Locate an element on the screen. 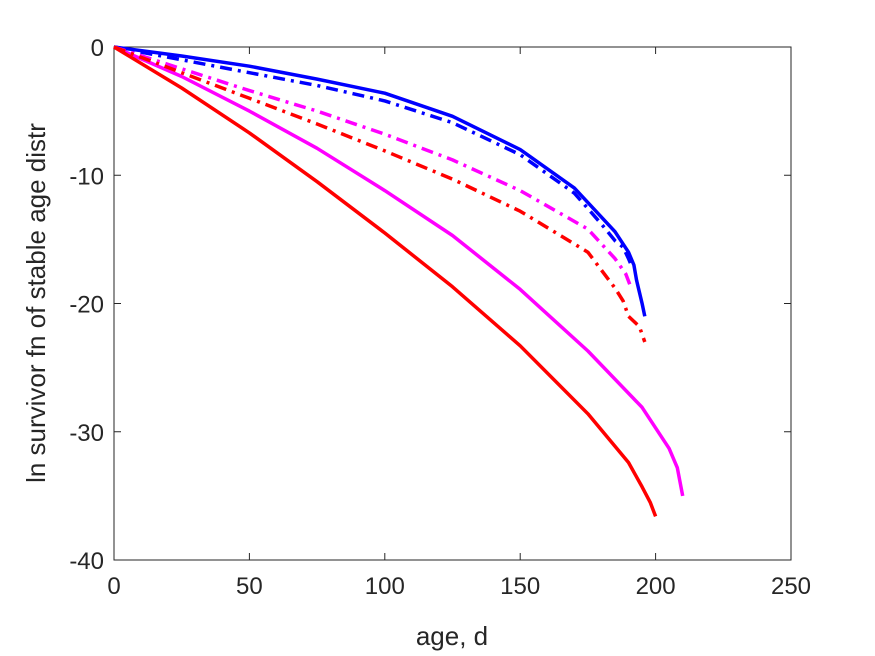  x-tick-label: 100 is located at coordinates (385, 586).